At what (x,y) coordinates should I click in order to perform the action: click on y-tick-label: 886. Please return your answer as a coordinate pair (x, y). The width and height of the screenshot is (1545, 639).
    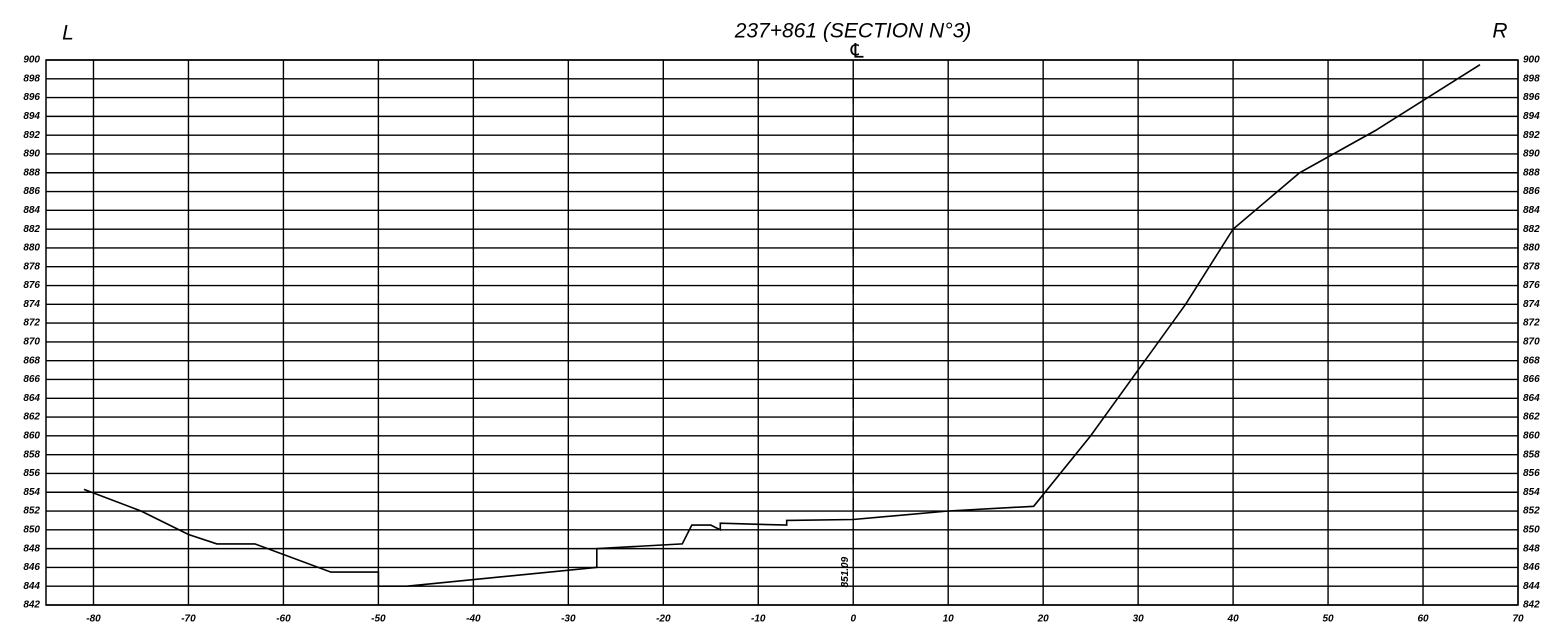
    Looking at the image, I should click on (31, 191).